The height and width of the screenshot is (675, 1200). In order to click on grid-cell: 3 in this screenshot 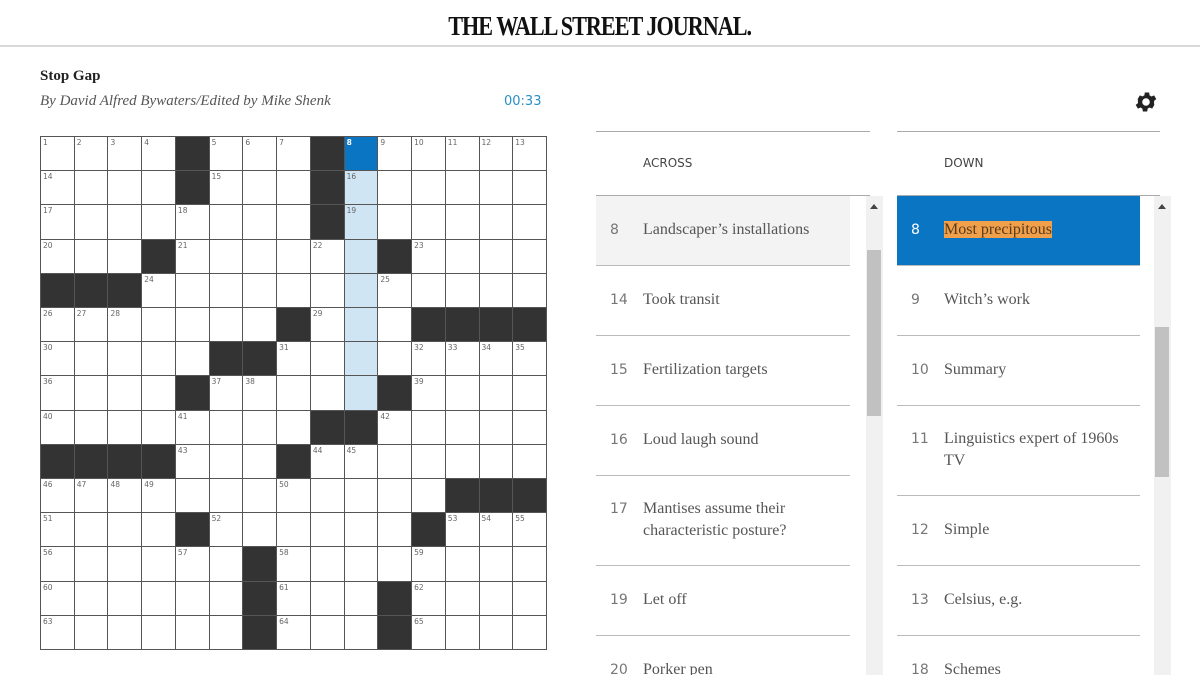, I will do `click(125, 154)`.